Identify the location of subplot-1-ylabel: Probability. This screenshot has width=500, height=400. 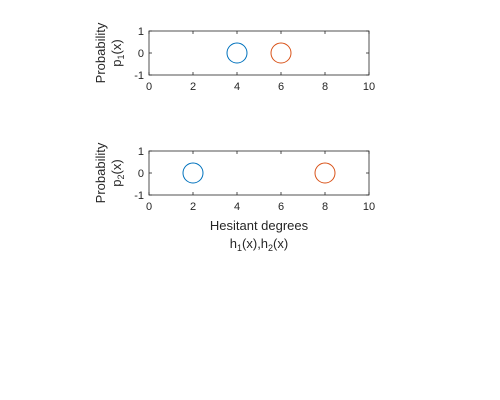
(100, 52).